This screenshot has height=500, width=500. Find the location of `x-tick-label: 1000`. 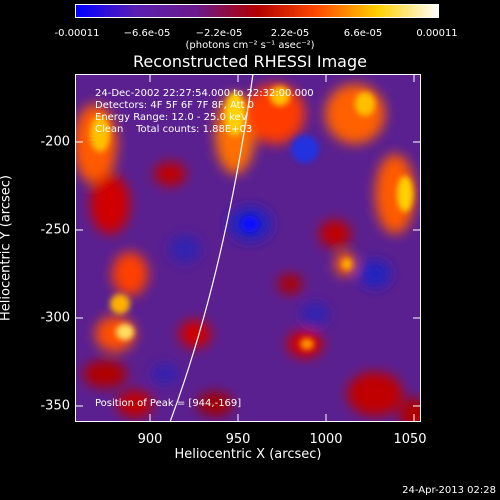

x-tick-label: 1000 is located at coordinates (326, 439).